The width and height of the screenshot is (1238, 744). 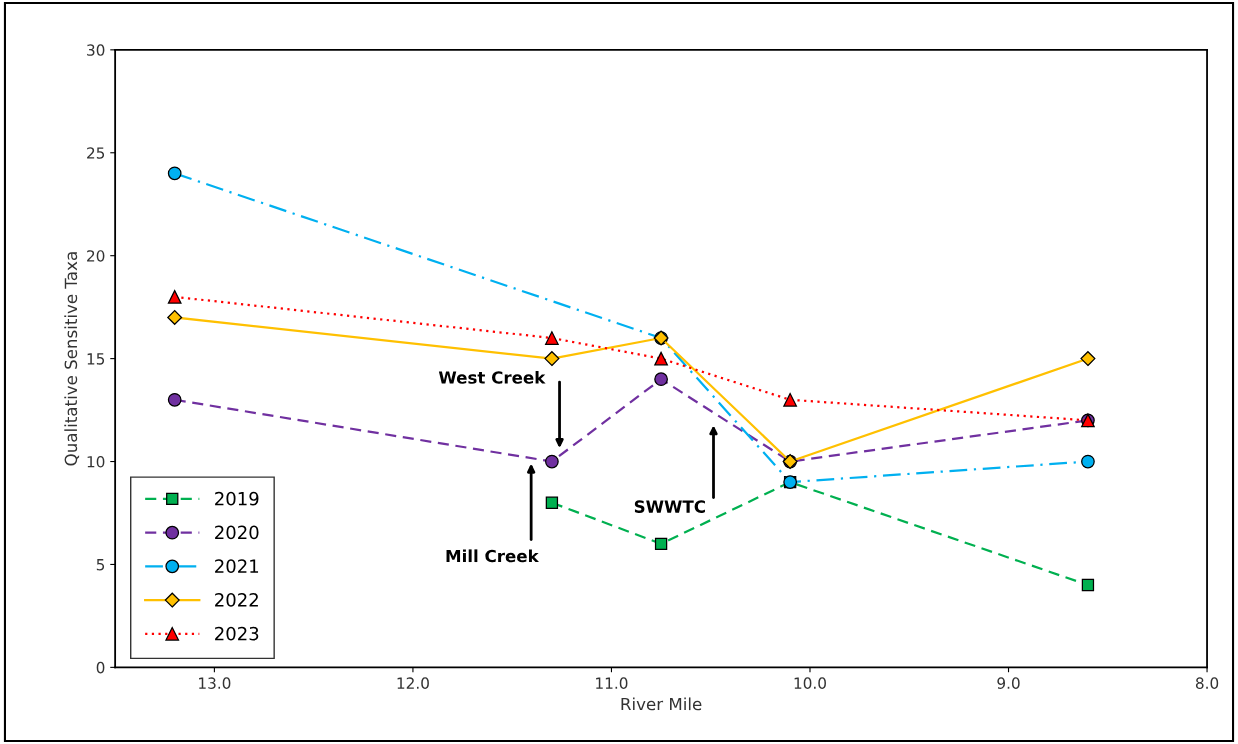 I want to click on legend-label: 2019, so click(x=237, y=498).